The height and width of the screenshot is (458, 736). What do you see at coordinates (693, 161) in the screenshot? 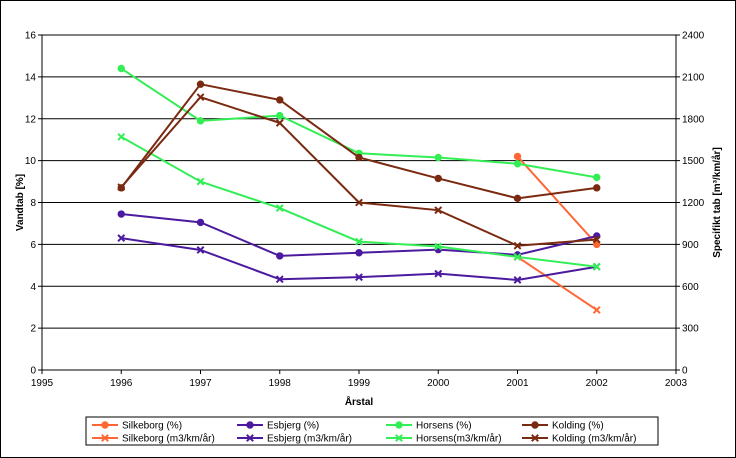
I see `y-right-tick-label: 1500` at bounding box center [693, 161].